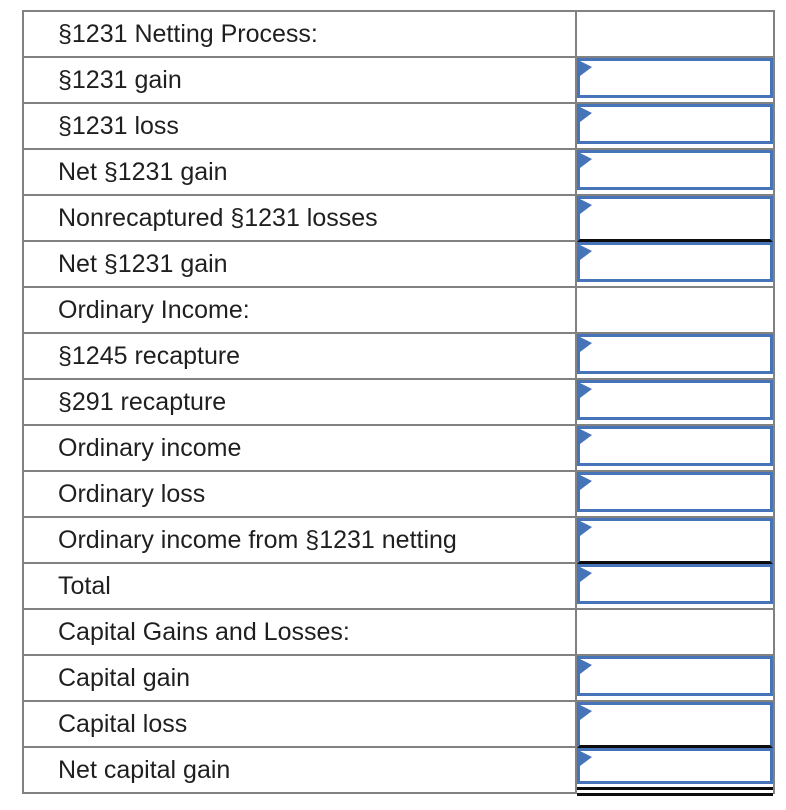 The width and height of the screenshot is (786, 810). Describe the element at coordinates (300, 310) in the screenshot. I see `row-label-cell: Ordinary Income:` at that location.